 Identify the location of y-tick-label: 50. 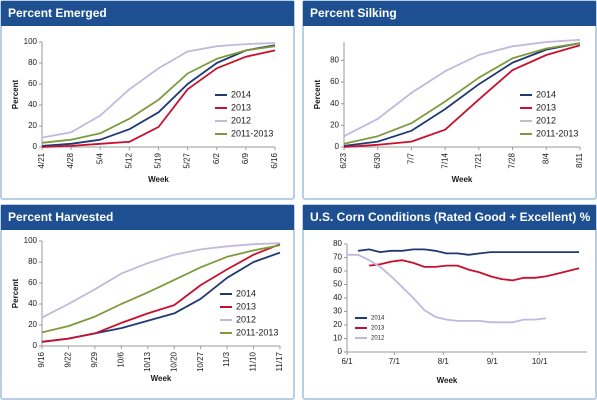
(337, 284).